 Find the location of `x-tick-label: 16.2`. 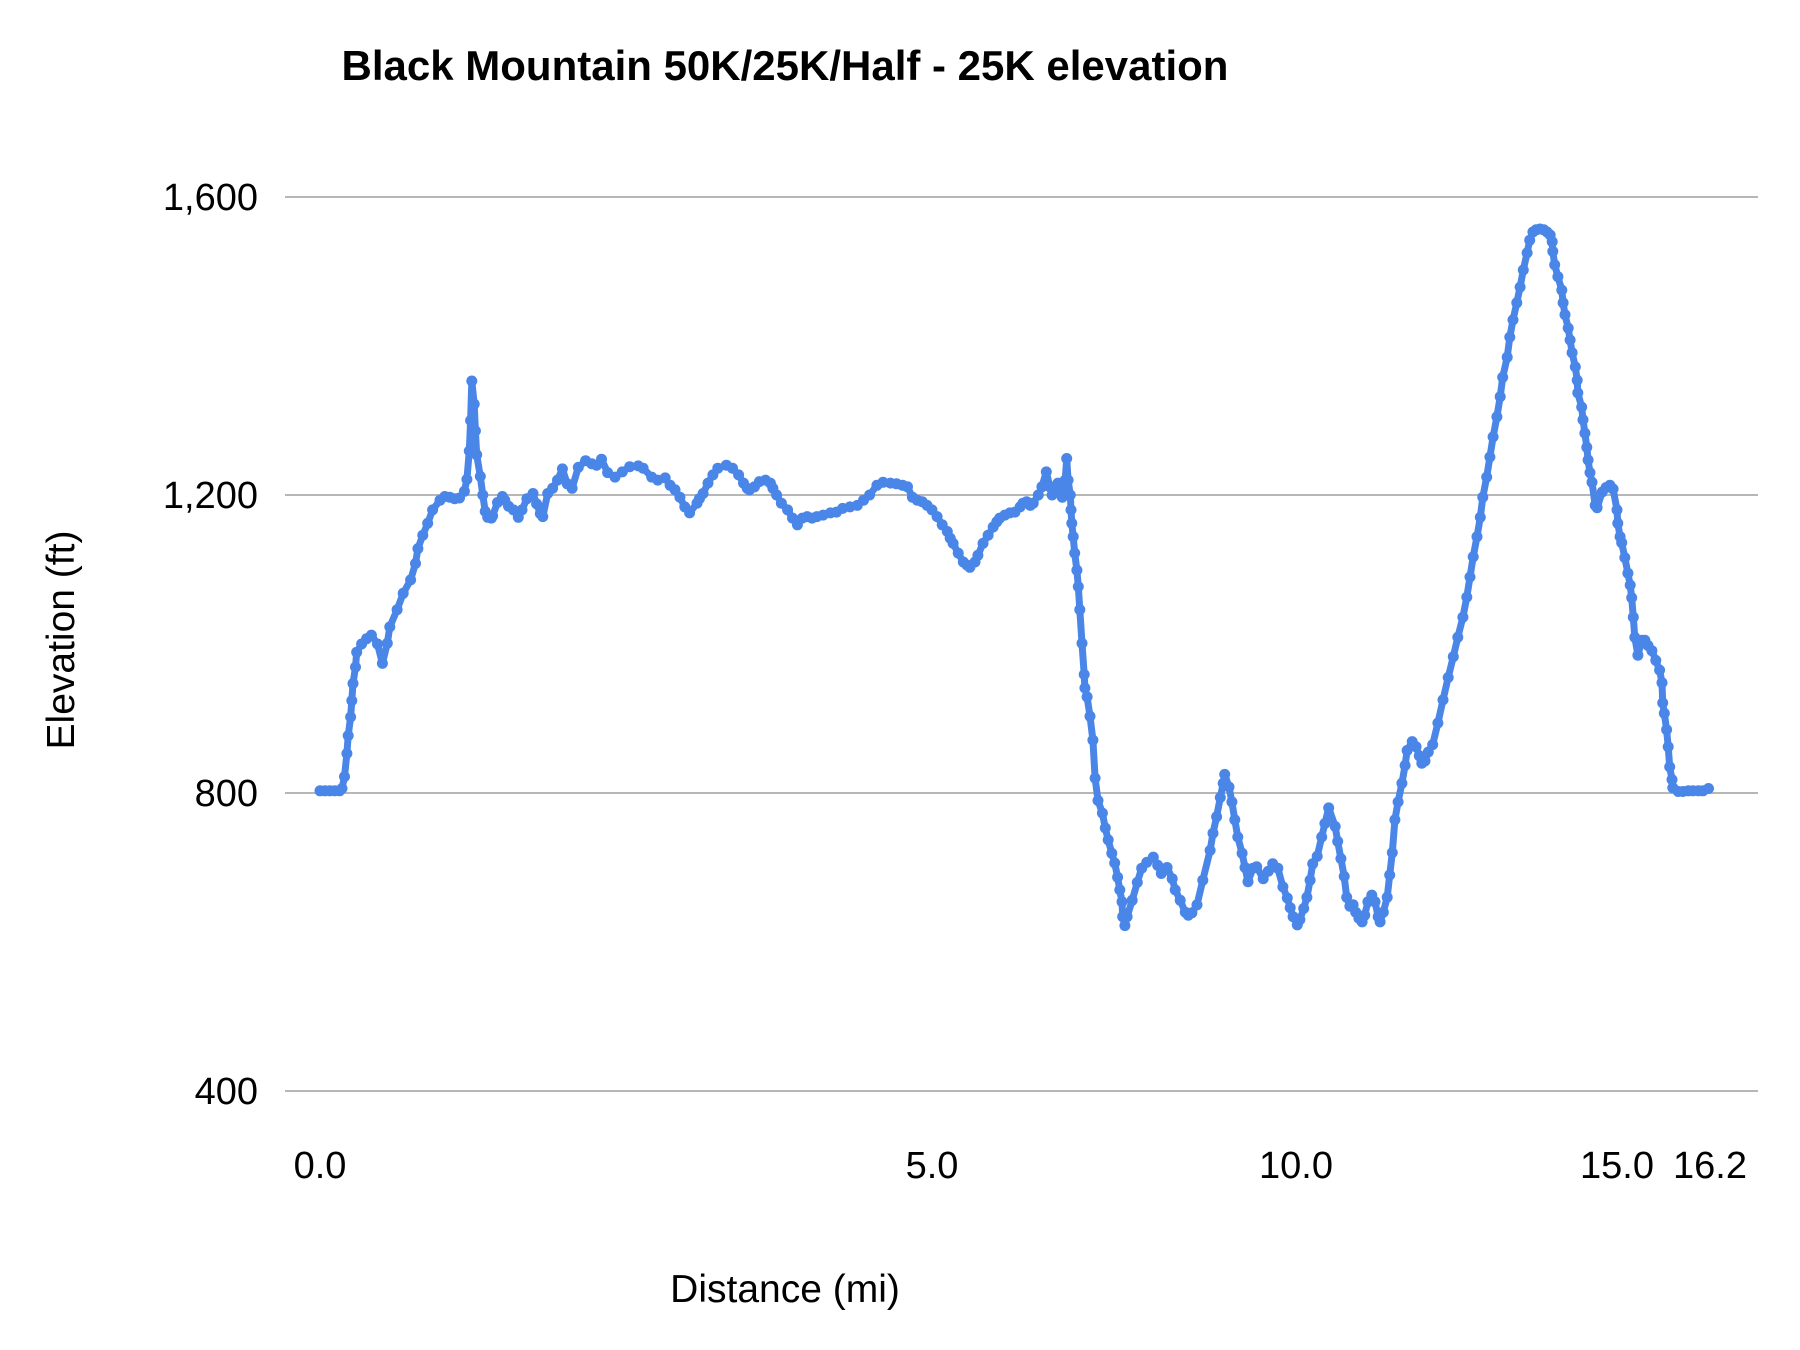

x-tick-label: 16.2 is located at coordinates (1710, 1166).